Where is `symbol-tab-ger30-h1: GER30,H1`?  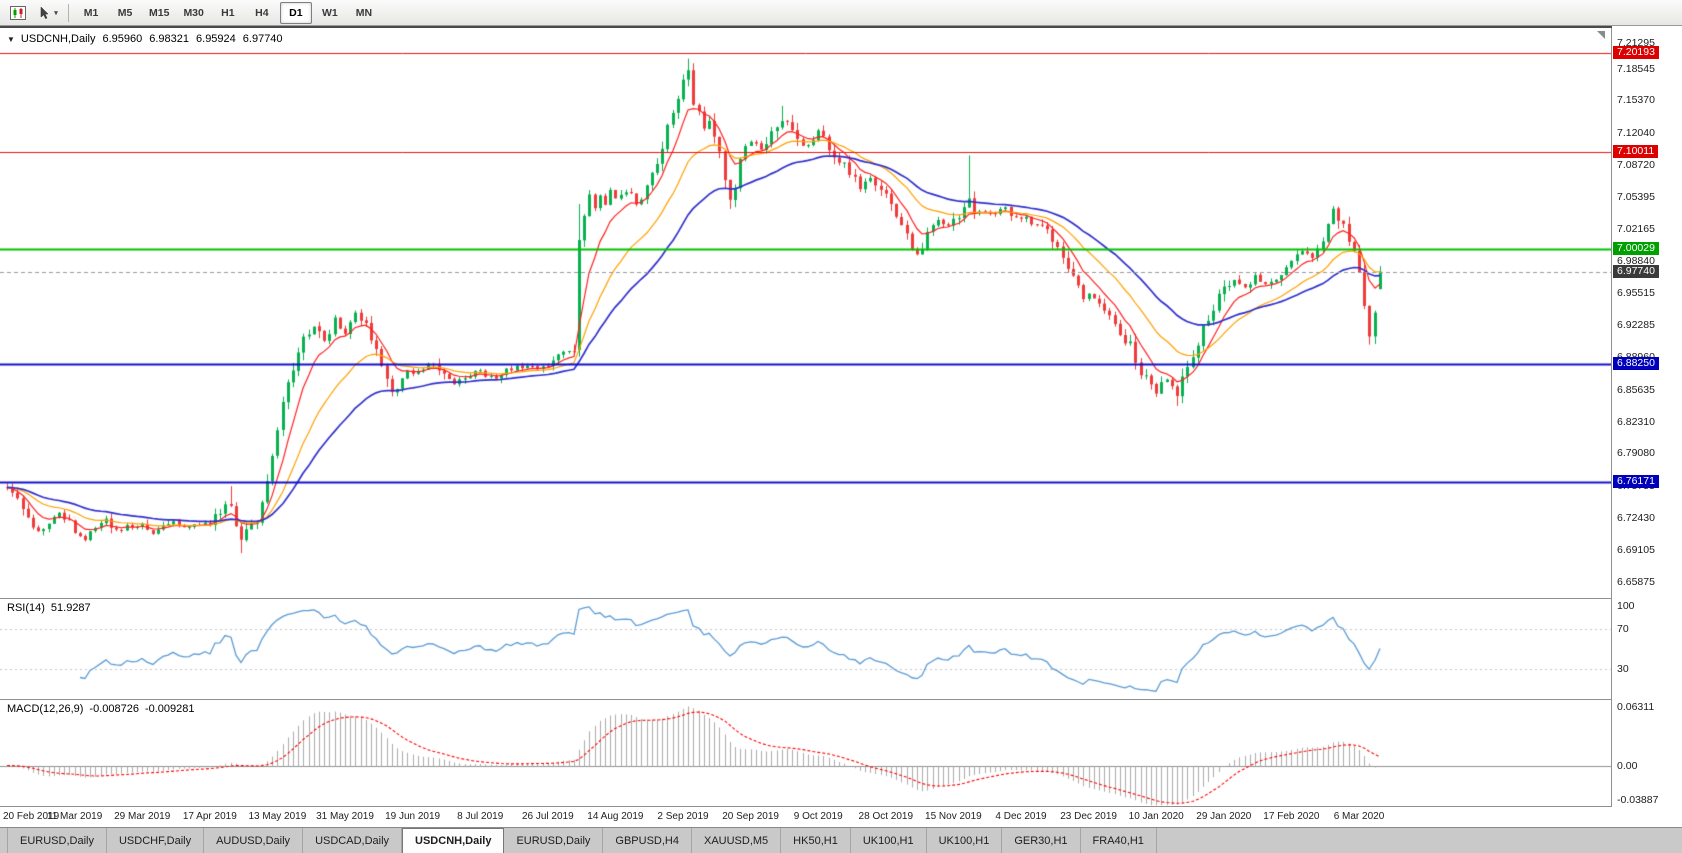
symbol-tab-ger30-h1: GER30,H1 is located at coordinates (1041, 840).